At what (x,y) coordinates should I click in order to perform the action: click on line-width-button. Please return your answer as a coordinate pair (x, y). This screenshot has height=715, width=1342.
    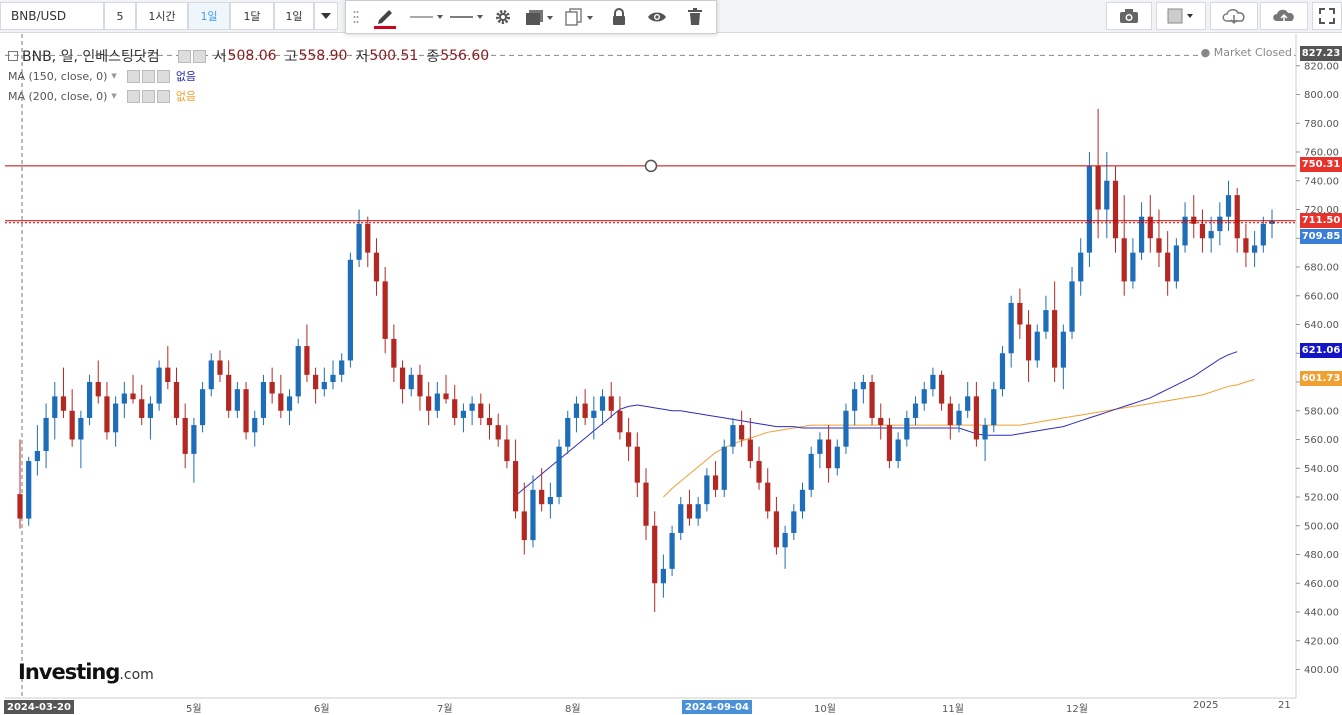
    Looking at the image, I should click on (466, 17).